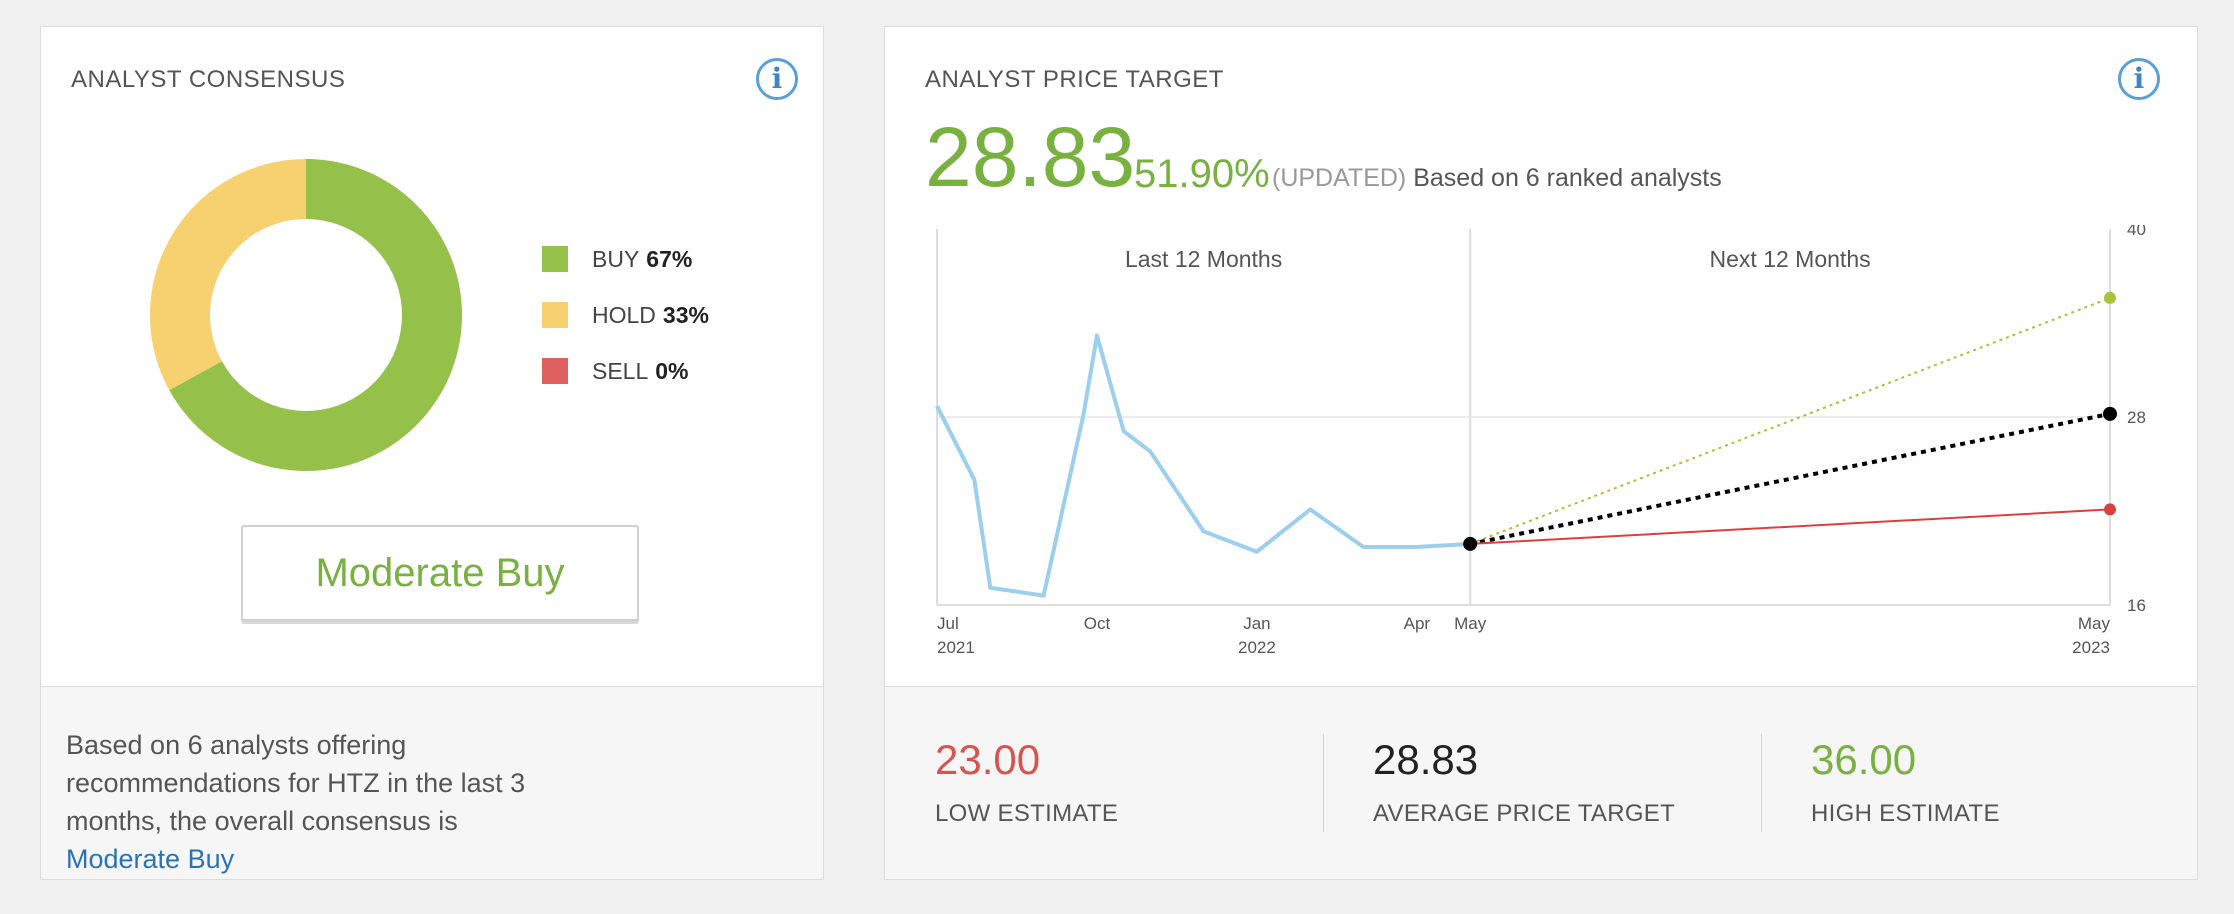 The height and width of the screenshot is (914, 2234). I want to click on average-estimate-label: AVERAGE PRICE TARGET, so click(1524, 813).